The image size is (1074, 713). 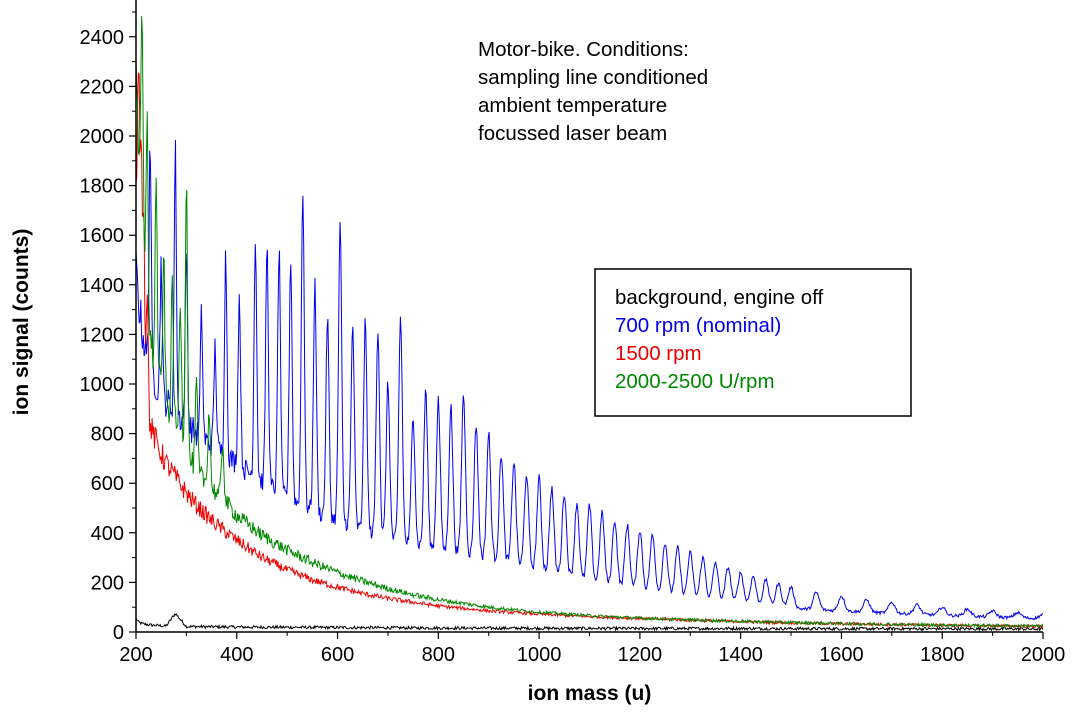 I want to click on x-tick-label: 1400, so click(x=740, y=655).